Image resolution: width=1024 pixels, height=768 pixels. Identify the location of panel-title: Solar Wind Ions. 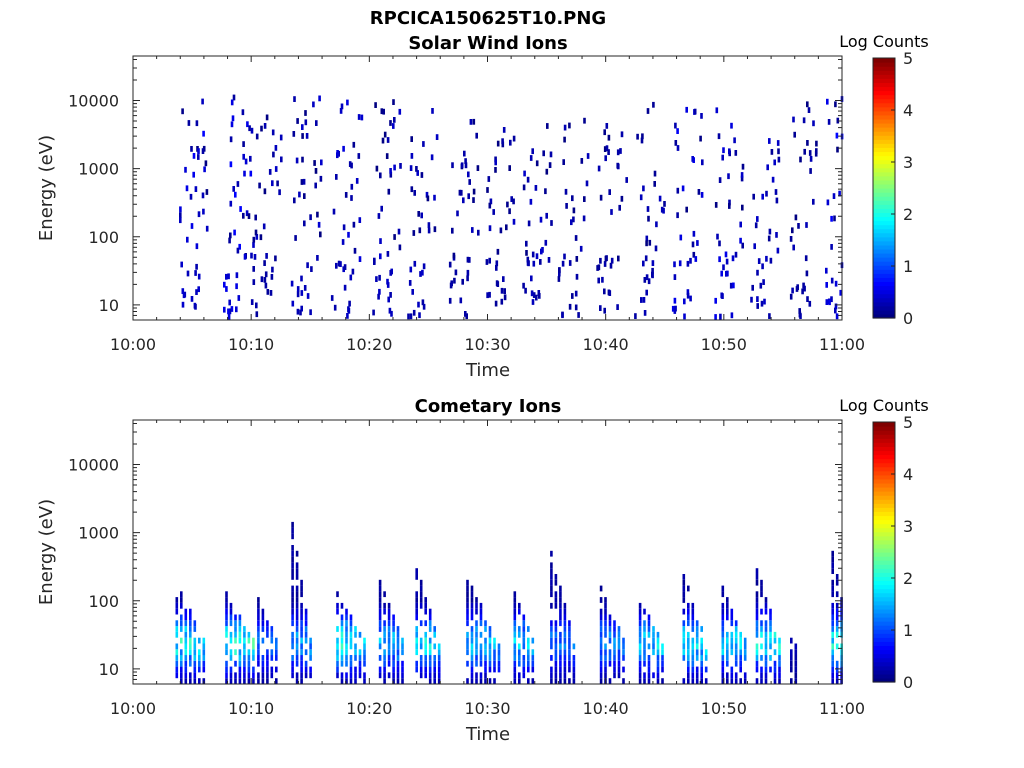
(487, 43).